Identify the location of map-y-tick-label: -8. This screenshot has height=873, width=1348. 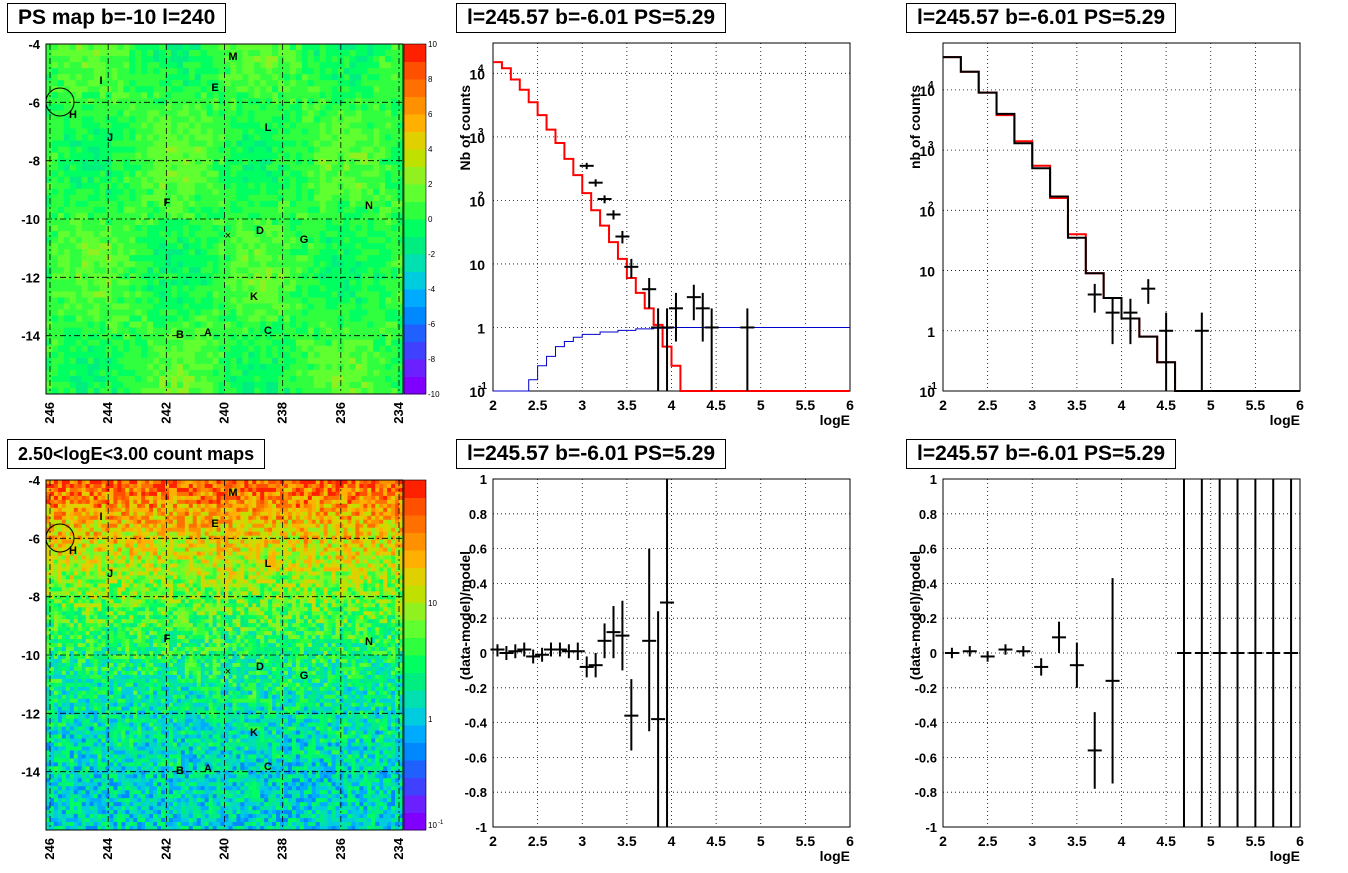
(34, 161).